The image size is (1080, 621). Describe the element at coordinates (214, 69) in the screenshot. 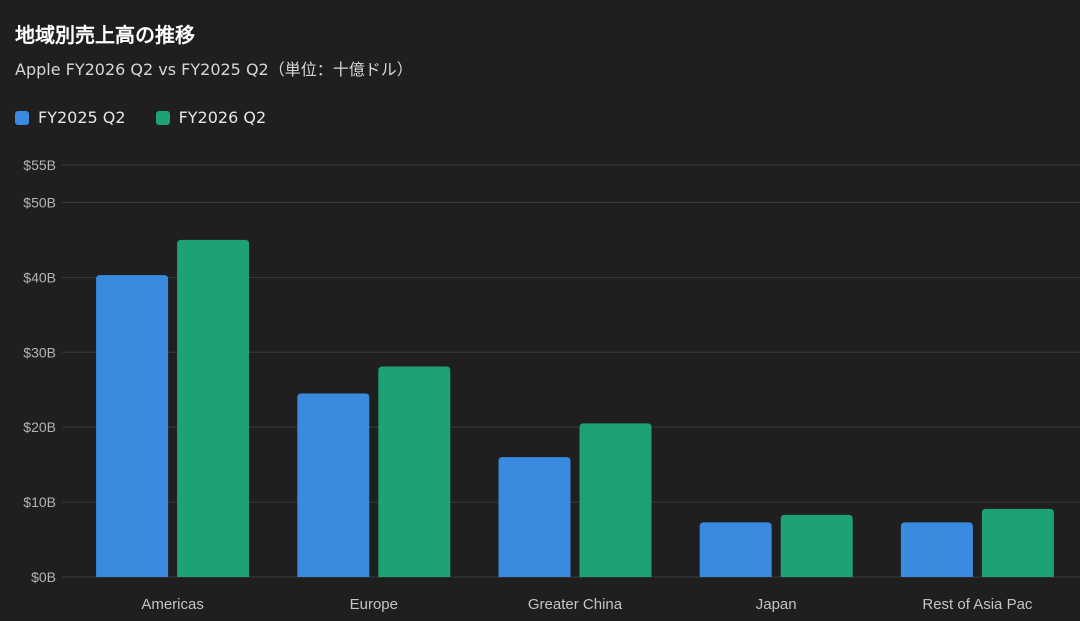

I see `chart-subtitle: Apple FY2026 Q2 vs FY2025 Q2（単位：十億ドル）` at that location.